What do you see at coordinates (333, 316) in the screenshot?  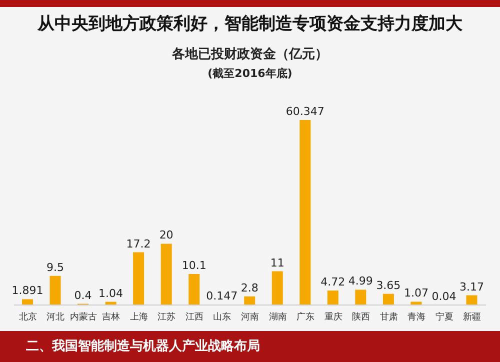 I see `x-tick-label: 重庆` at bounding box center [333, 316].